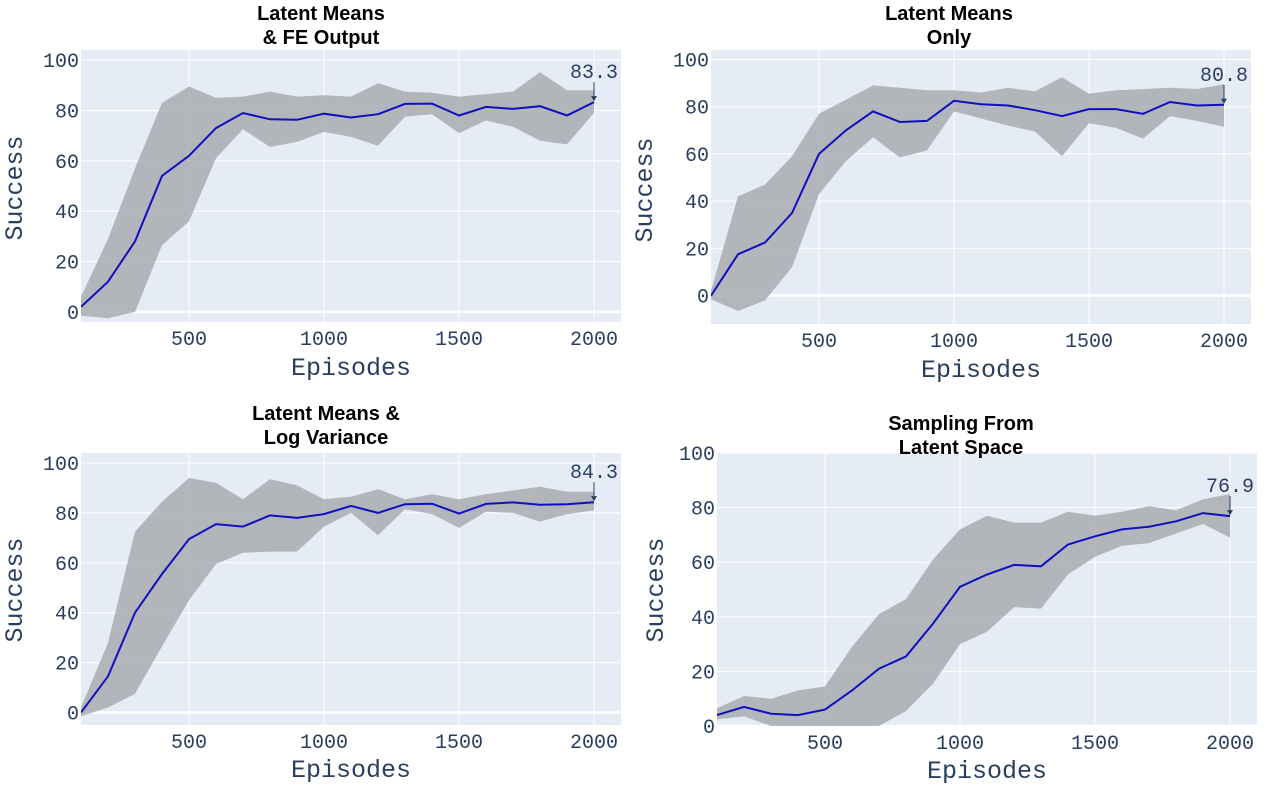  I want to click on chart-title-line: Latent Means, so click(949, 14).